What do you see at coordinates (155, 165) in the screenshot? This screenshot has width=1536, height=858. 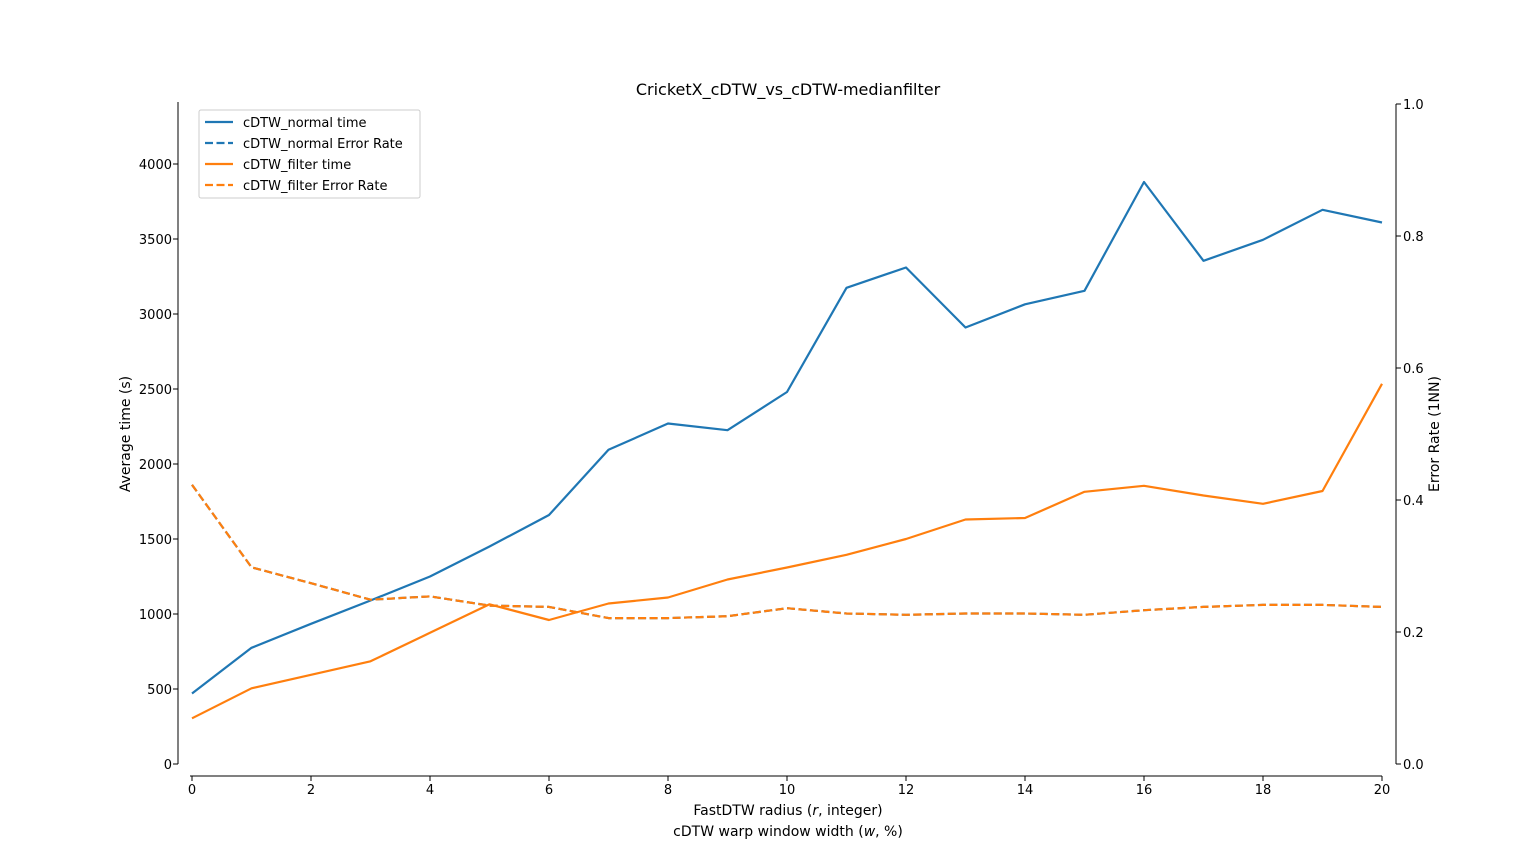 I see `y-tick-label: 4000` at bounding box center [155, 165].